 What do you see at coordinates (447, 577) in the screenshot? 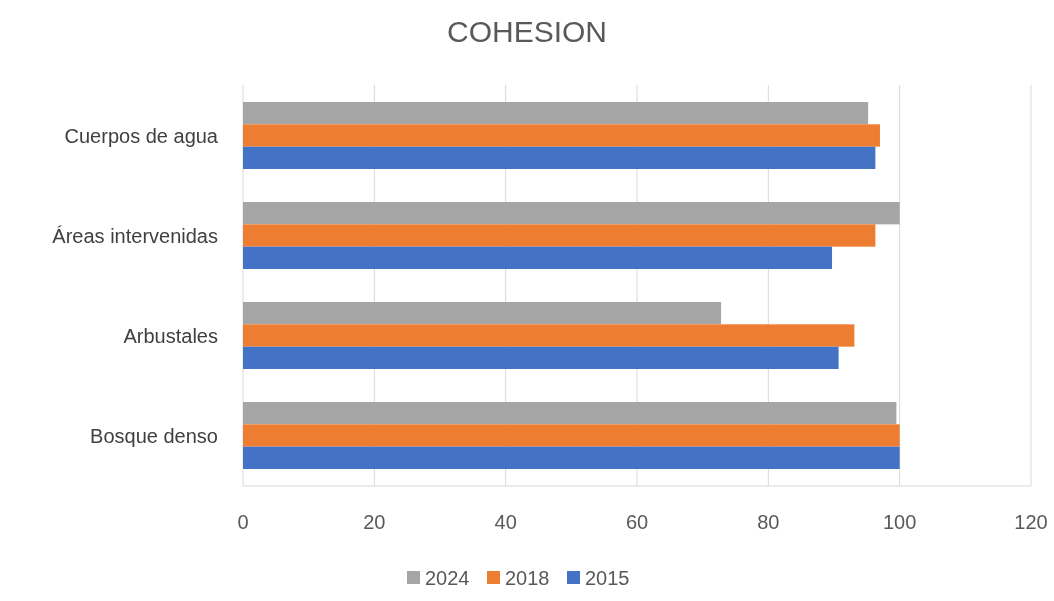
I see `legend-label: 2024` at bounding box center [447, 577].